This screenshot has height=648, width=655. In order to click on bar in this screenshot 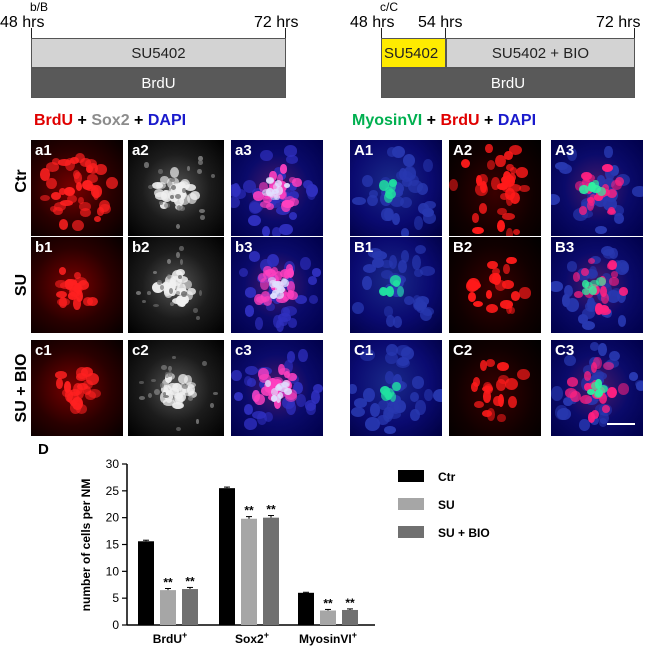, I will do `click(146, 583)`.